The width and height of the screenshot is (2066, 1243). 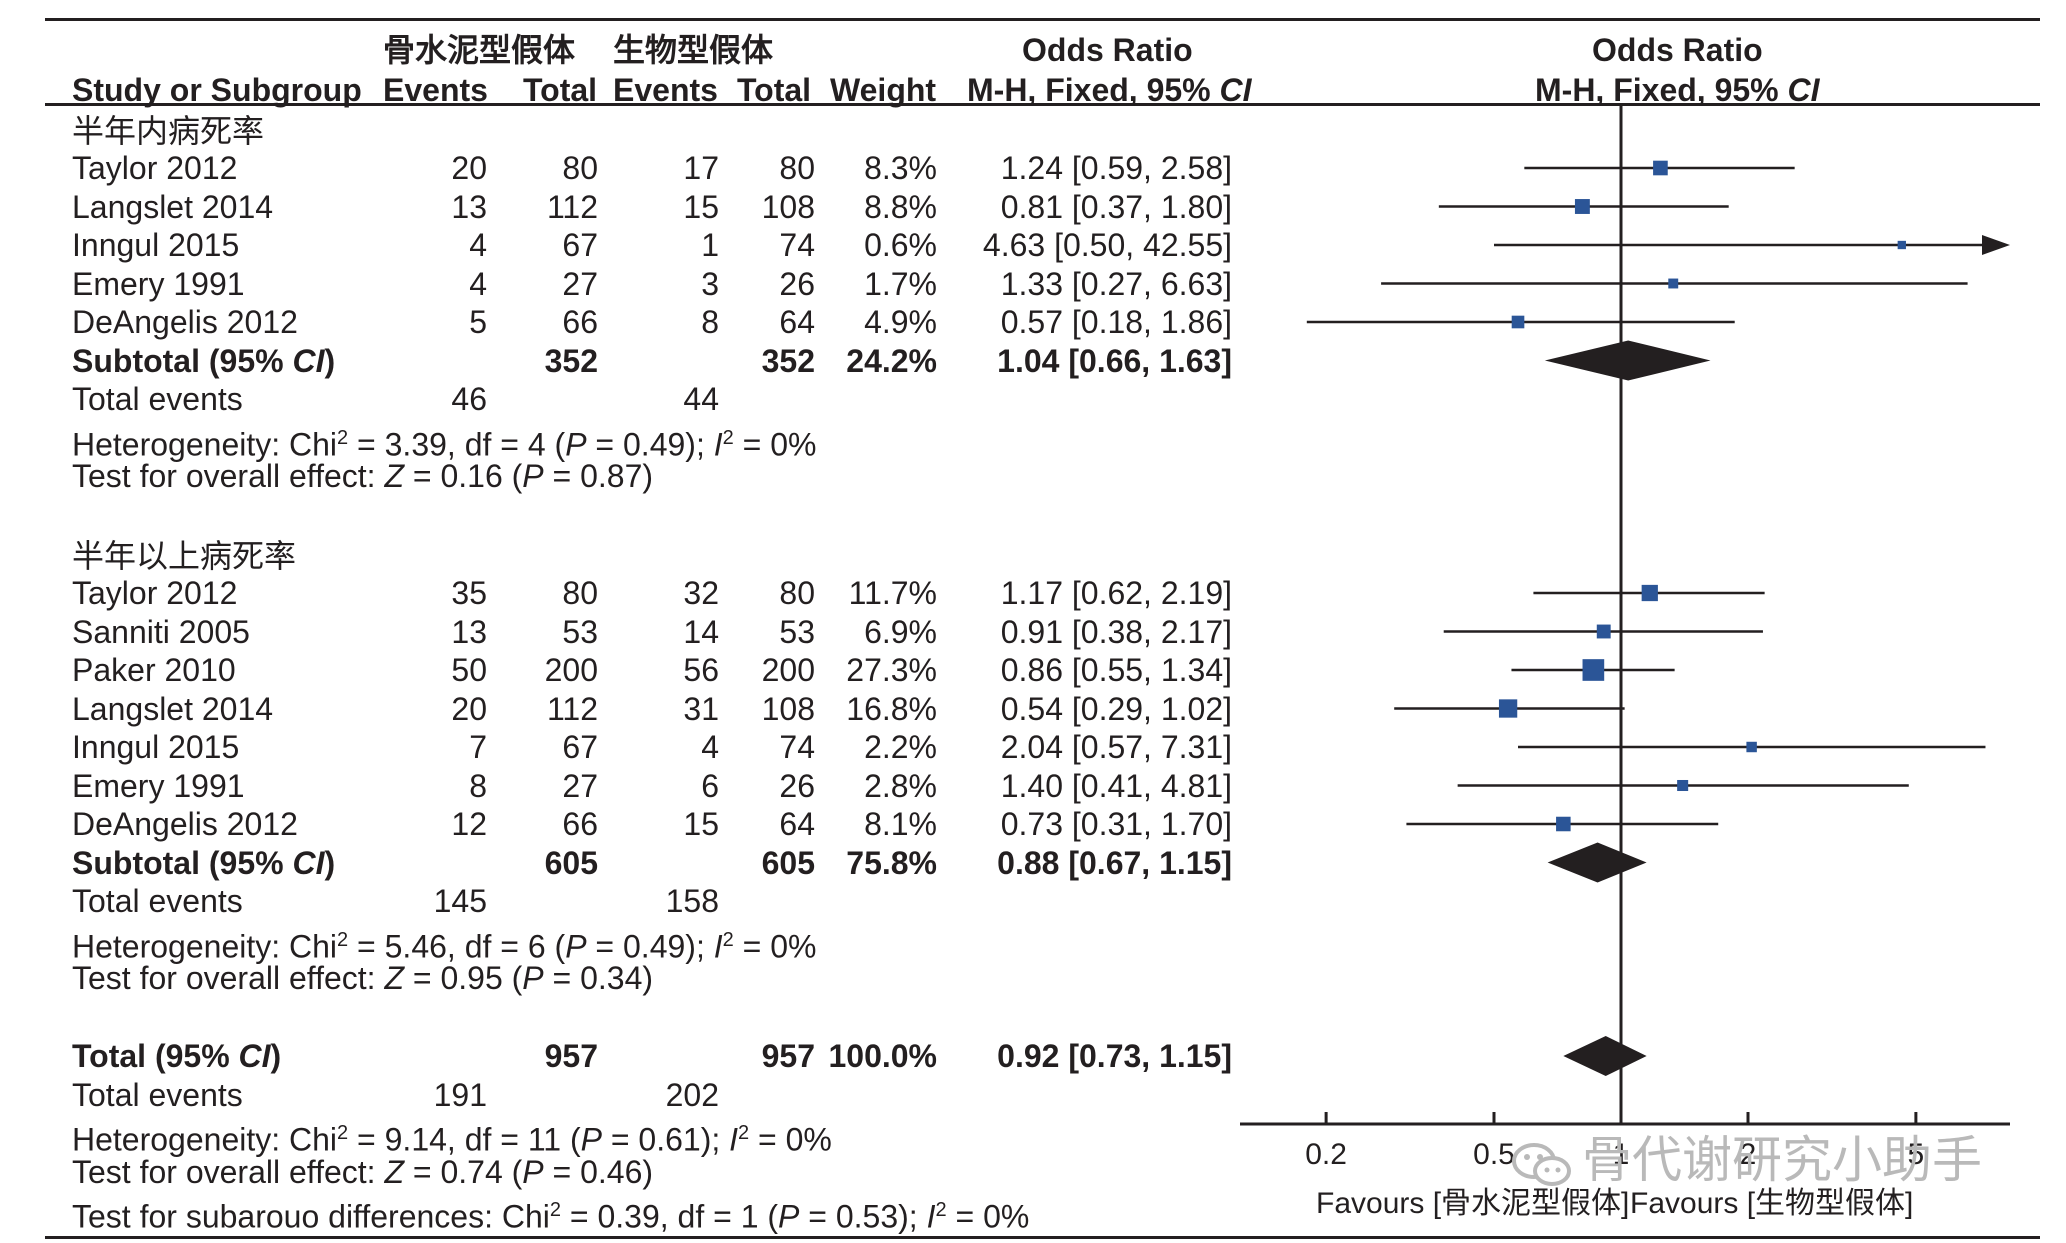 What do you see at coordinates (1116, 747) in the screenshot?
I see `or-ci-value: 2.04 [0.57, 7.31]` at bounding box center [1116, 747].